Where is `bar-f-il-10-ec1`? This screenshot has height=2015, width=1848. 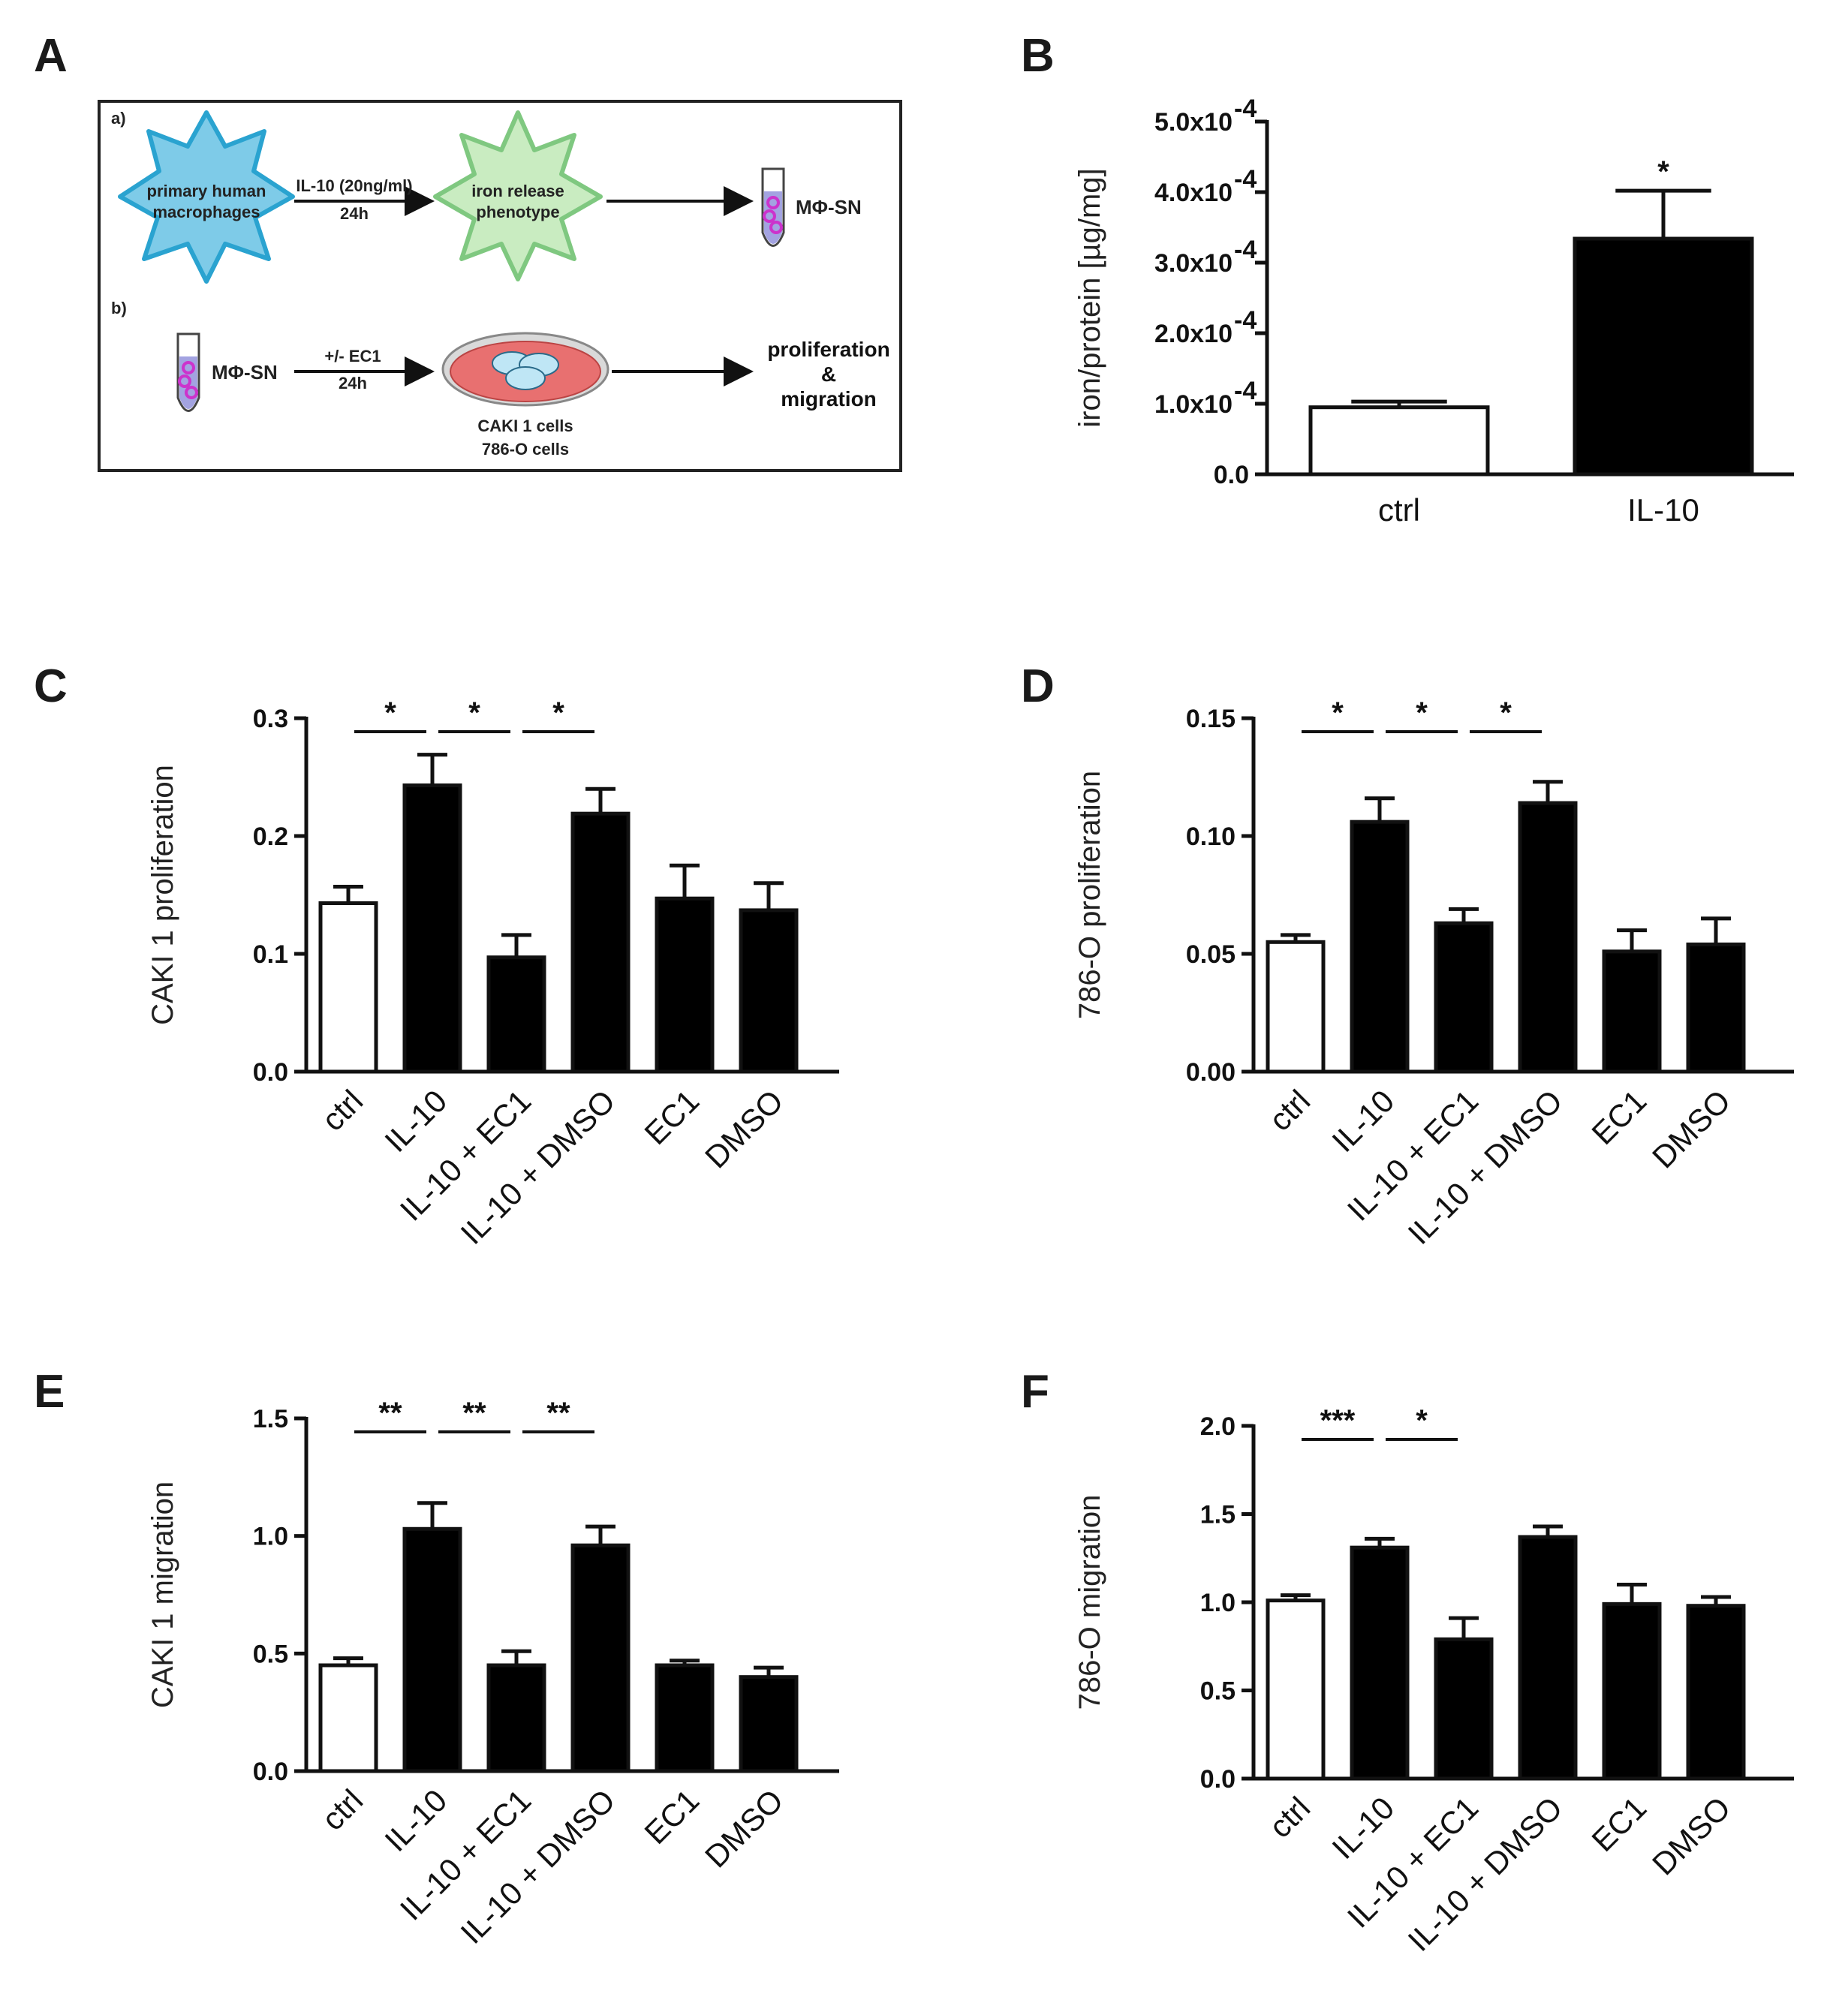
bar-f-il-10-ec1 is located at coordinates (1464, 1709).